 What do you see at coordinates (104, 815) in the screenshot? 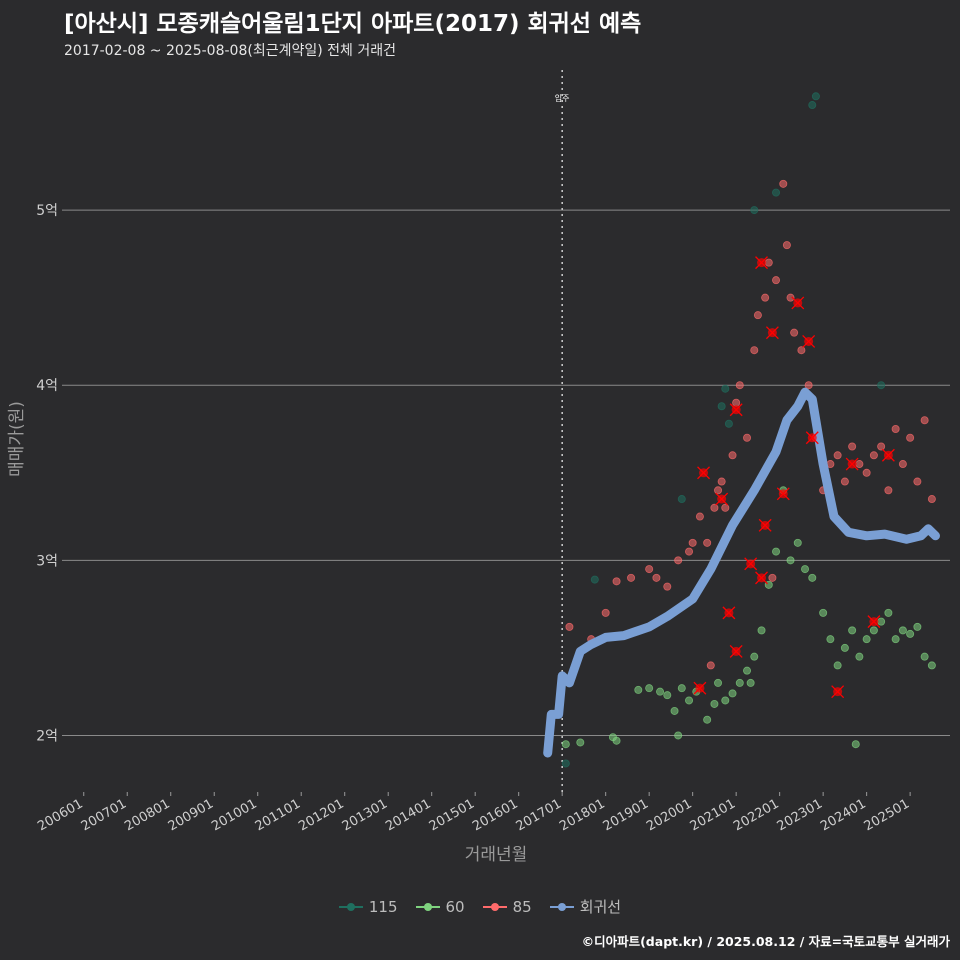
I see `x-tick-label: 200701` at bounding box center [104, 815].